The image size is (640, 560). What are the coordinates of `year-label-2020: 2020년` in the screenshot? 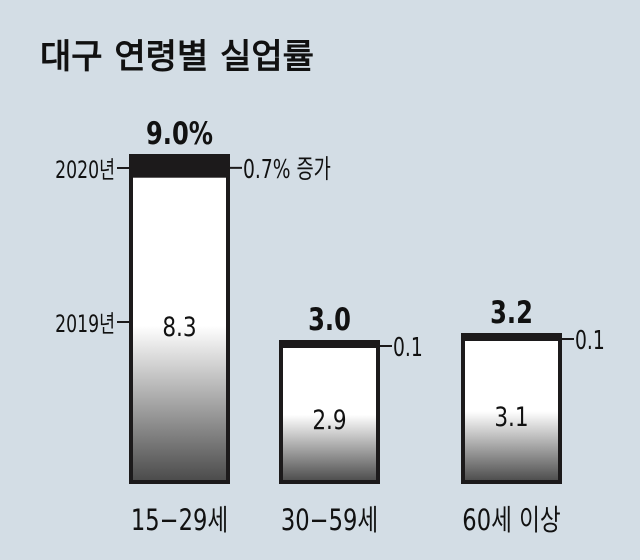 It's located at (85, 170).